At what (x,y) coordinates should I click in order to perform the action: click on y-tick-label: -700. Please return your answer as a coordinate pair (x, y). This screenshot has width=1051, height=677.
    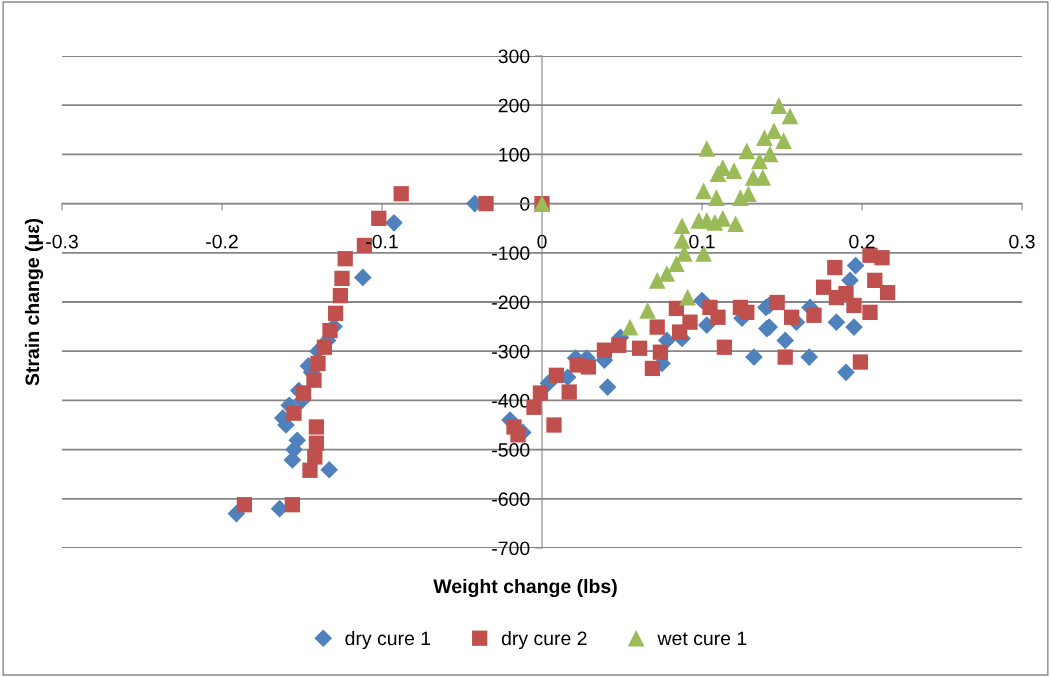
    Looking at the image, I should click on (511, 548).